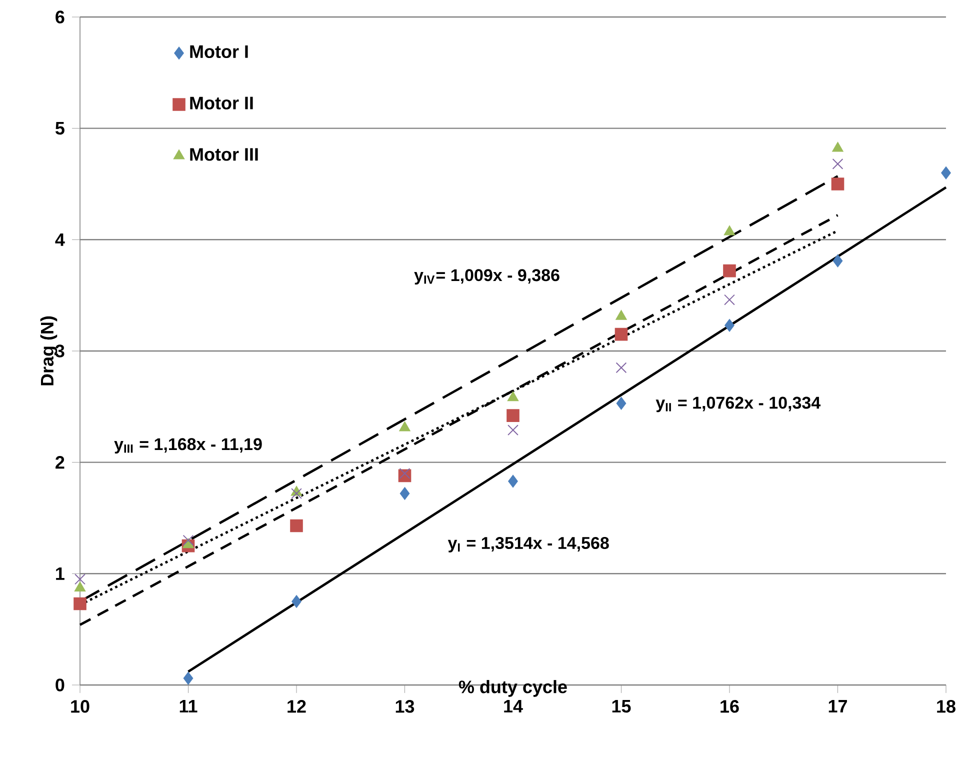  What do you see at coordinates (837, 706) in the screenshot?
I see `x-tick-label: 17` at bounding box center [837, 706].